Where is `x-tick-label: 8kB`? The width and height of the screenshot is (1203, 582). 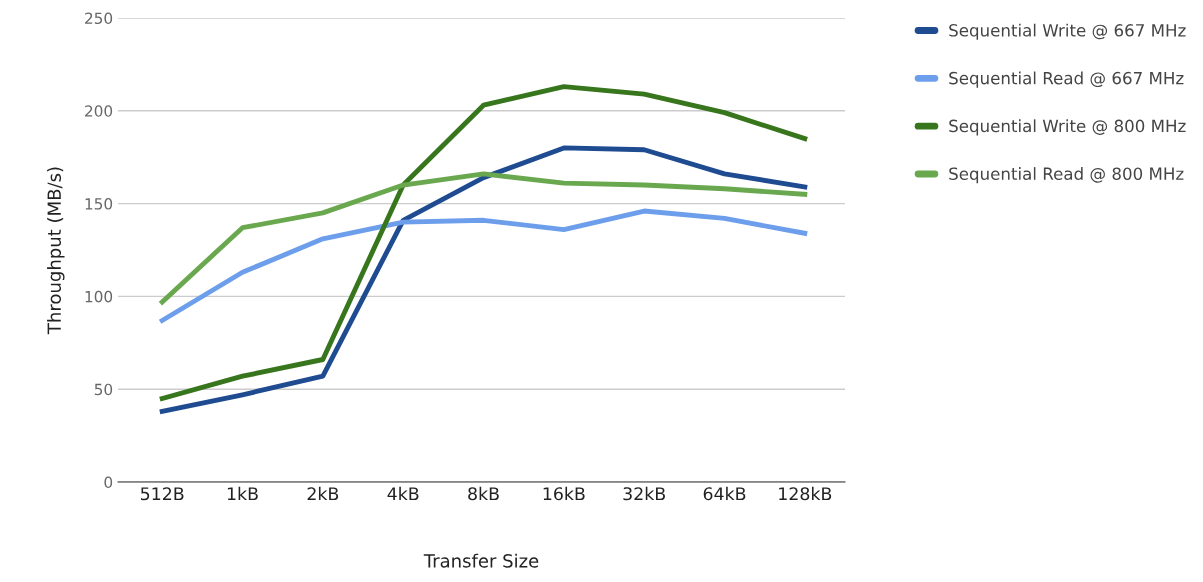
x-tick-label: 8kB is located at coordinates (483, 493).